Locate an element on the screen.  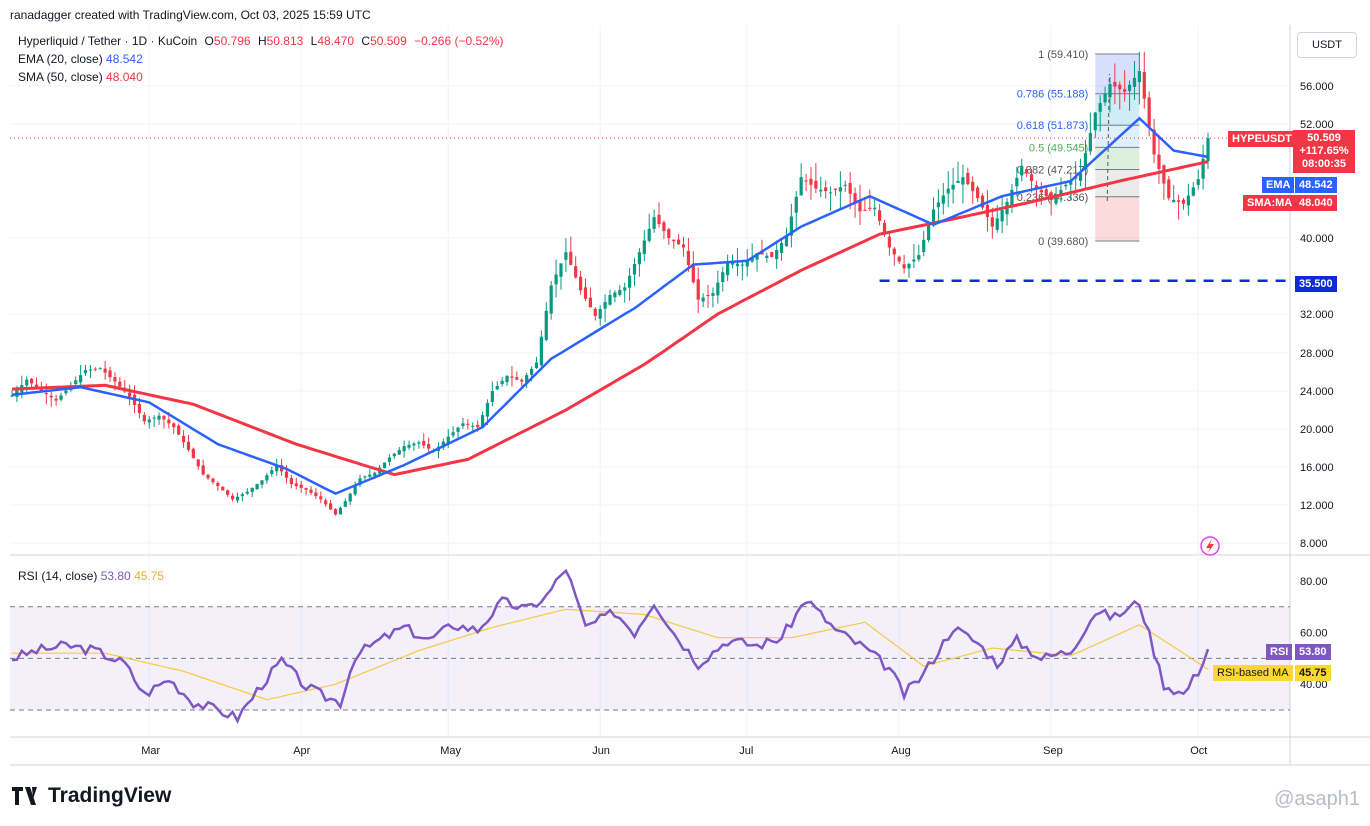
fib-level-label: 1 (59.410) is located at coordinates (1063, 55).